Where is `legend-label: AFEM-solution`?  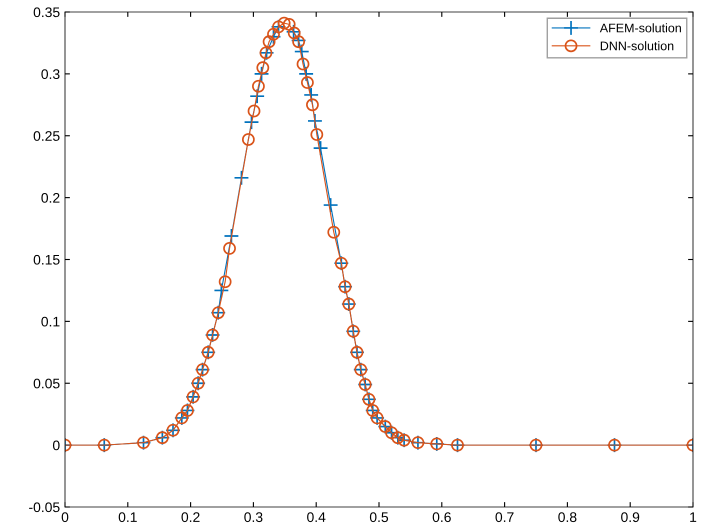 legend-label: AFEM-solution is located at coordinates (640, 27).